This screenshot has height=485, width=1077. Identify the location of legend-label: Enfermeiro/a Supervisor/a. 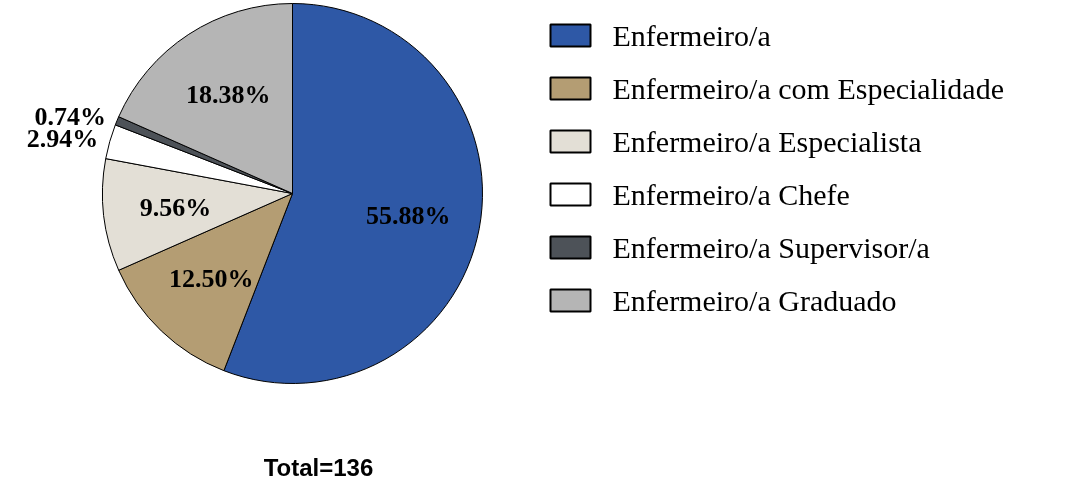
(771, 247).